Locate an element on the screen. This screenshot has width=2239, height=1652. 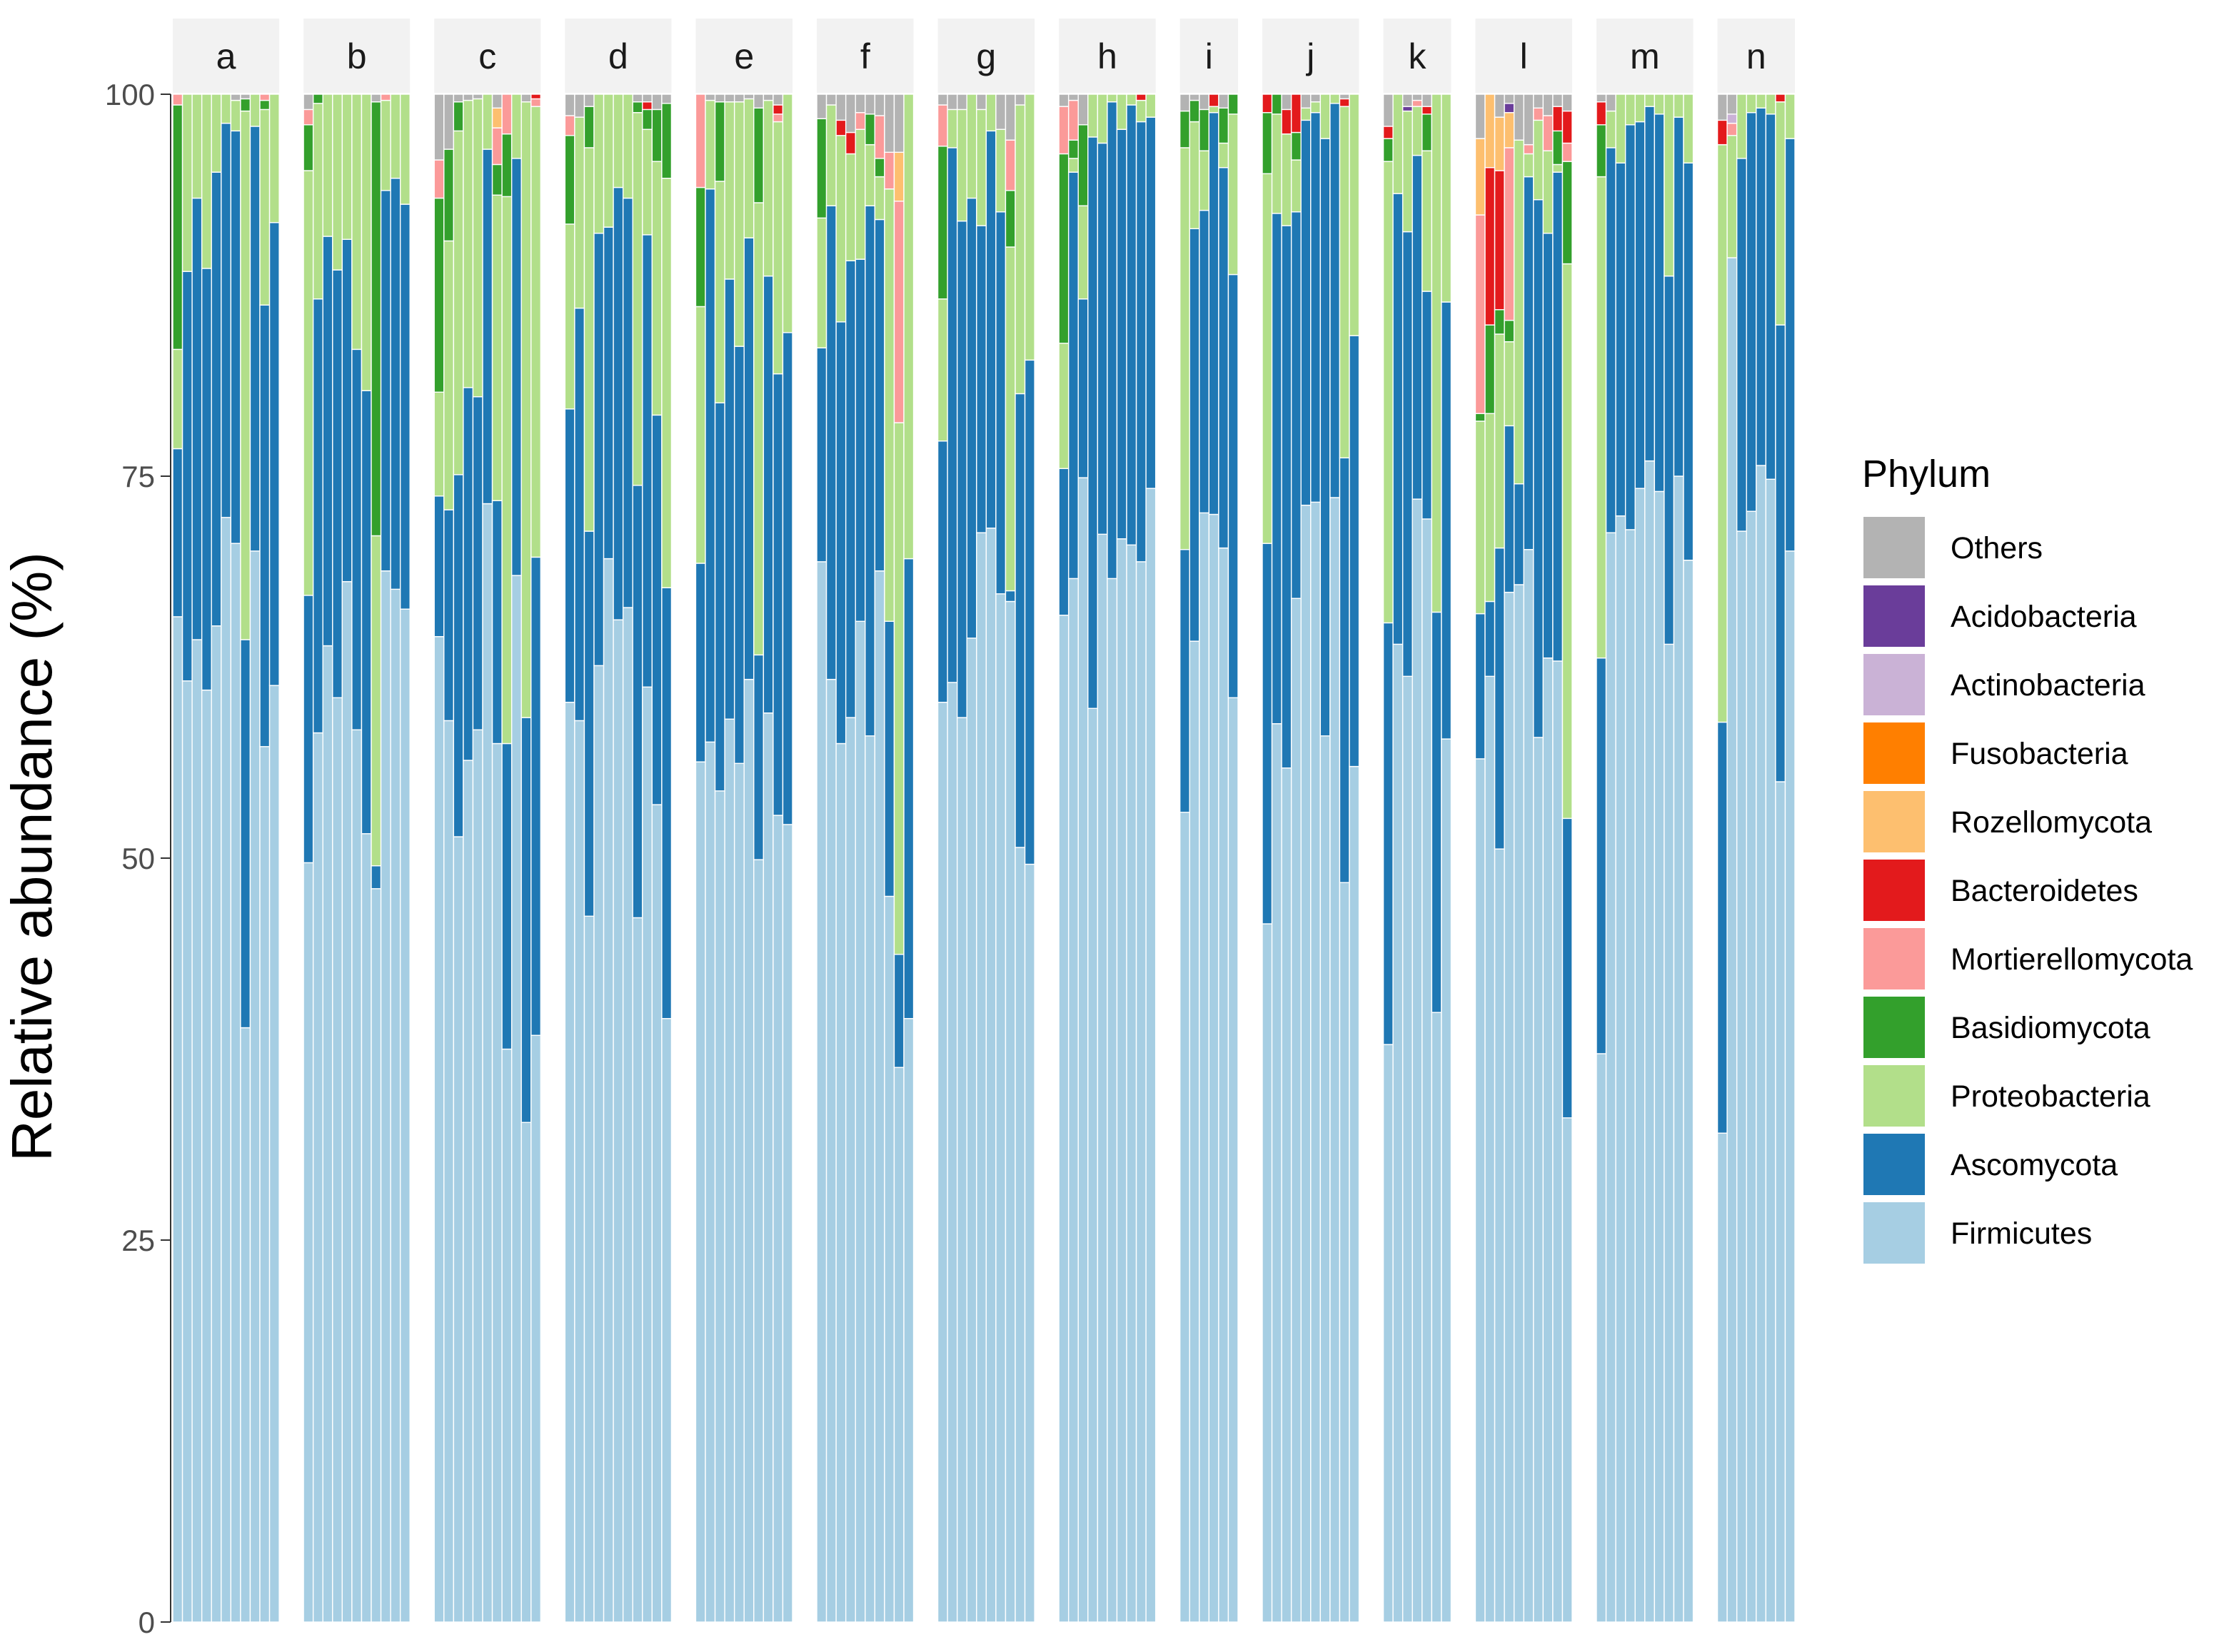
y-tick-label-25: 25 is located at coordinates (138, 1241).